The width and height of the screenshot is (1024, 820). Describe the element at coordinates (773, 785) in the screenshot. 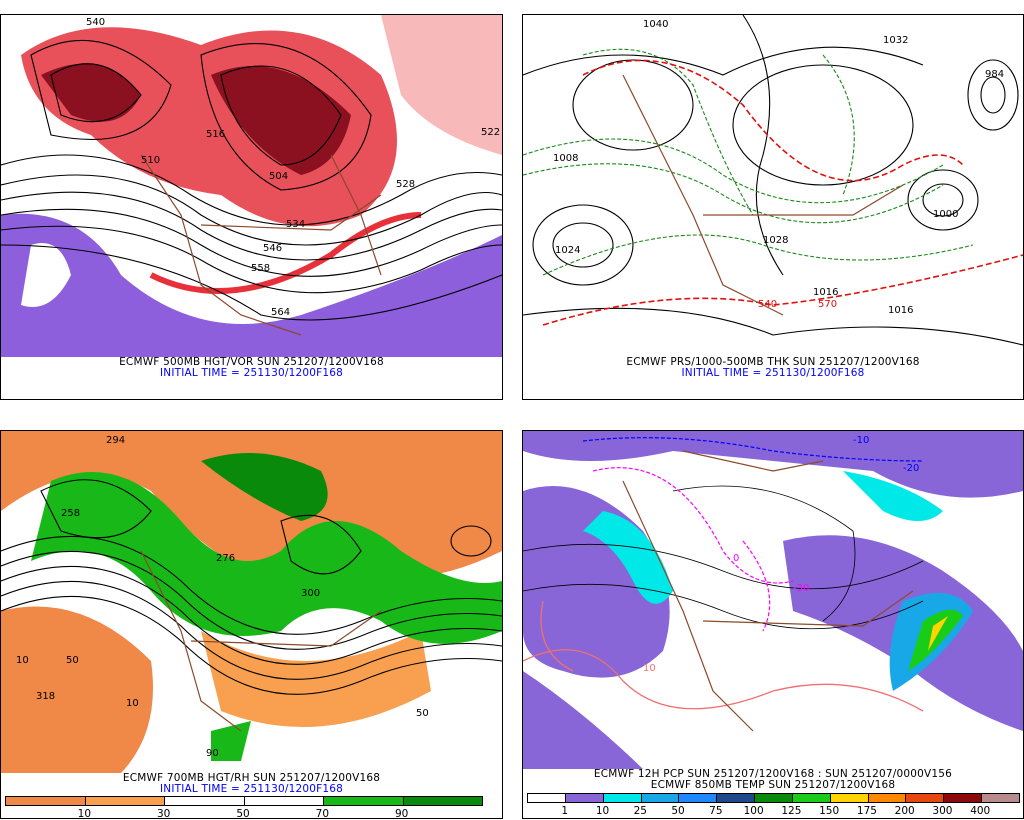

I see `panel-subtitle: ECMWF 850MB TEMP SUN 251207/1200V168` at that location.